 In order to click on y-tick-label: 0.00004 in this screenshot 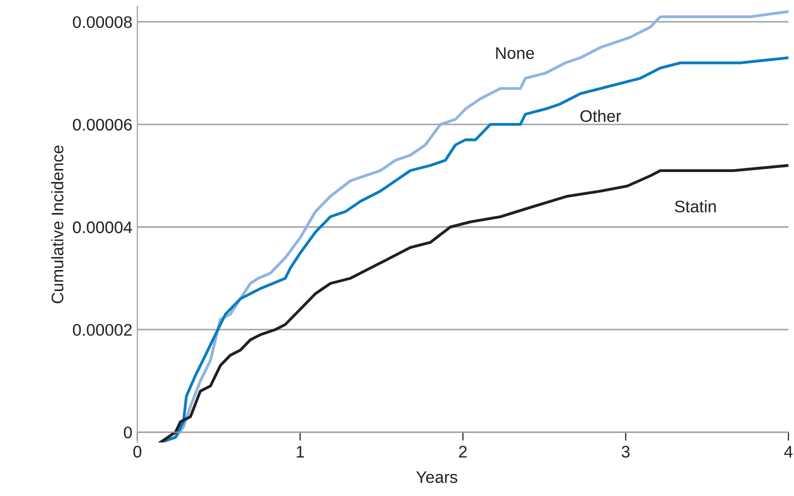, I will do `click(102, 227)`.